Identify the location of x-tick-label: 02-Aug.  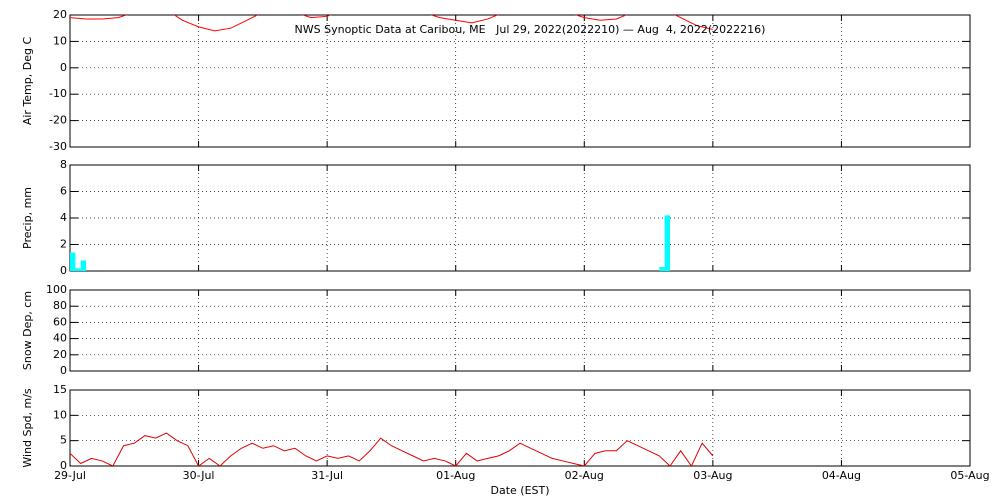
(584, 475).